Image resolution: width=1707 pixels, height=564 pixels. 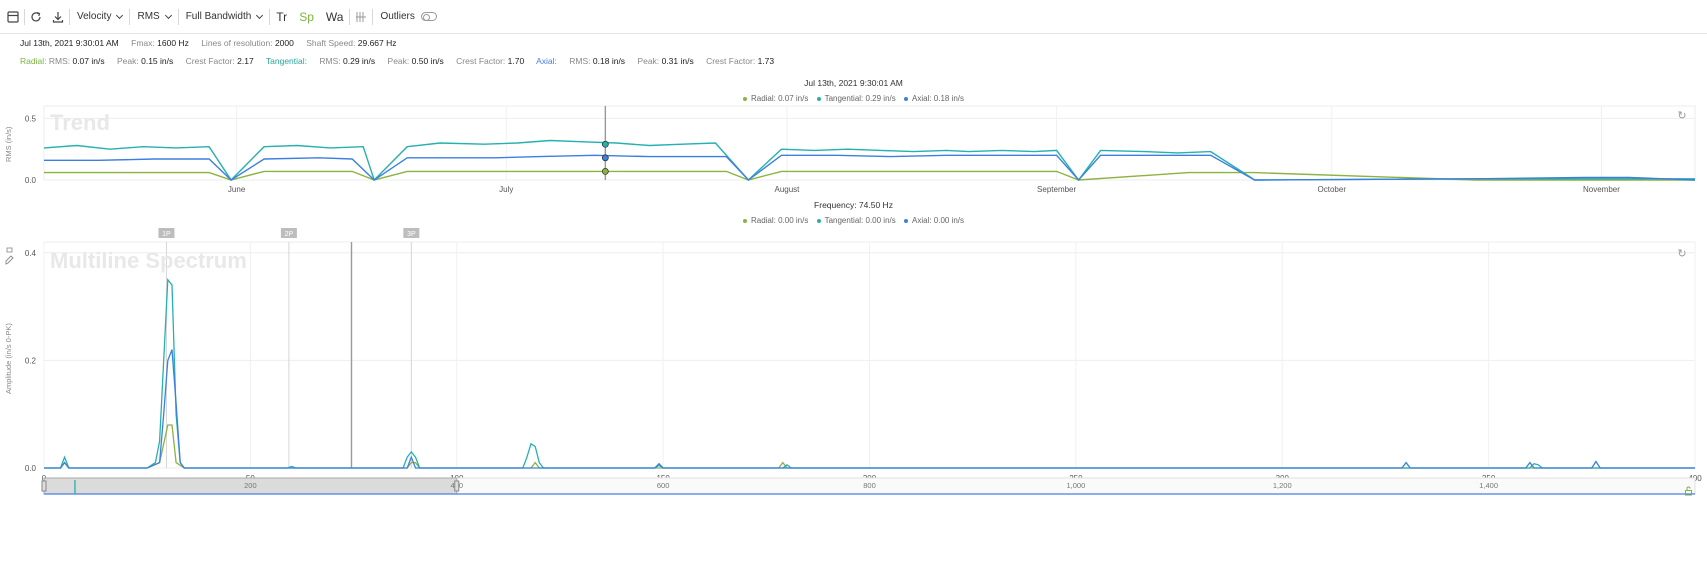 What do you see at coordinates (44, 486) in the screenshot?
I see `navigator-handle-left` at bounding box center [44, 486].